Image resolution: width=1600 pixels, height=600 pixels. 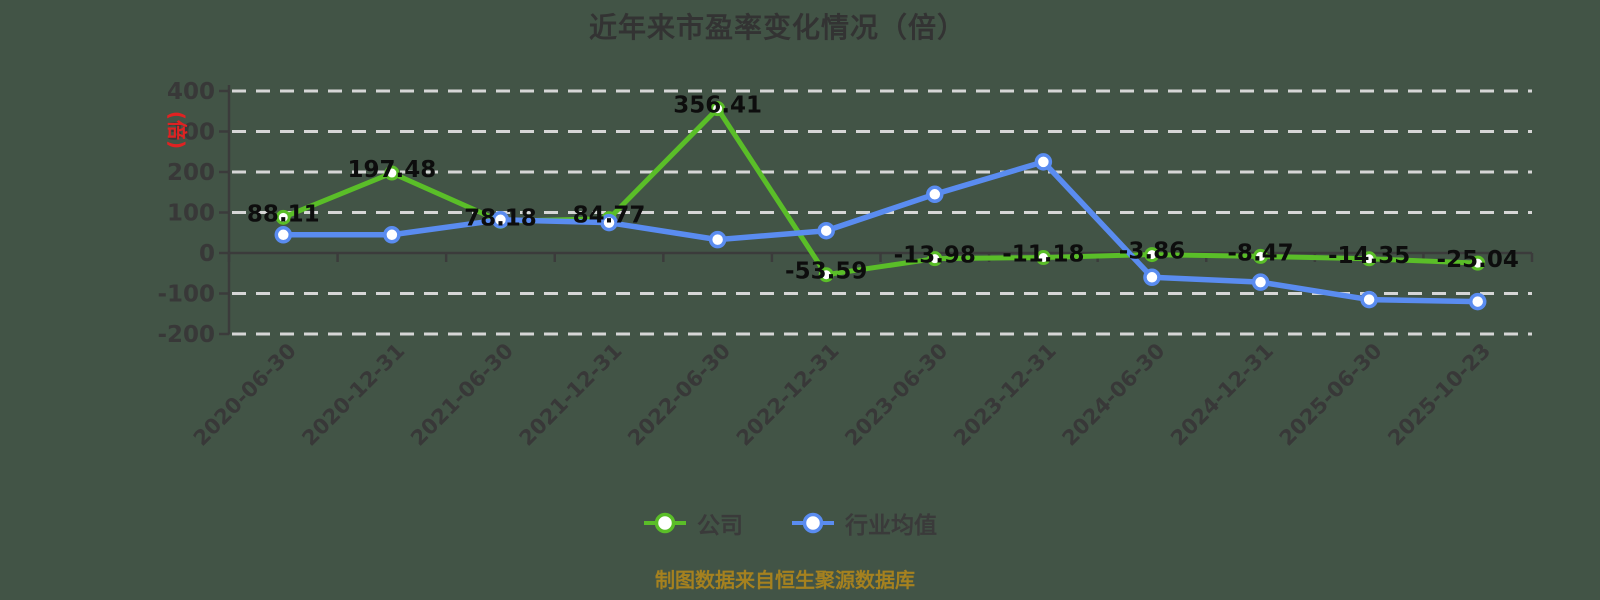 What do you see at coordinates (1222, 395) in the screenshot?
I see `x-tick-label: 2024-12-31` at bounding box center [1222, 395].